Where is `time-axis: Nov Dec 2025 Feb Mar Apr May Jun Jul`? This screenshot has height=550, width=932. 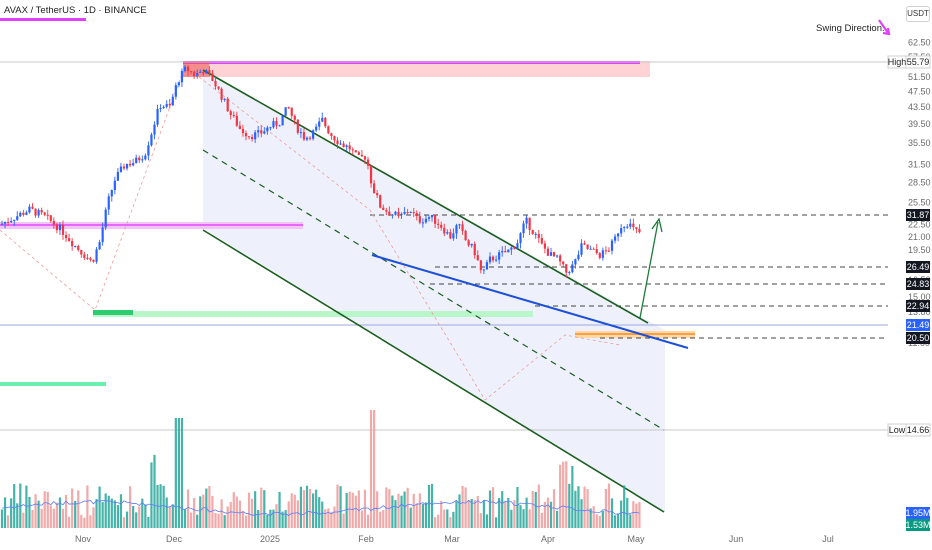
time-axis: Nov Dec 2025 Feb Mar Apr May Jun Jul is located at coordinates (454, 539).